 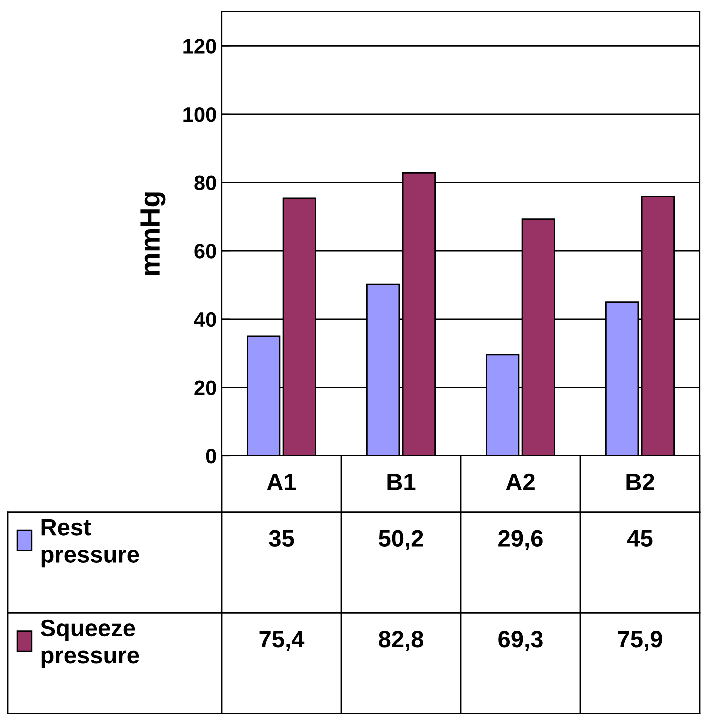 I want to click on data-label: 29,6, so click(x=520, y=540).